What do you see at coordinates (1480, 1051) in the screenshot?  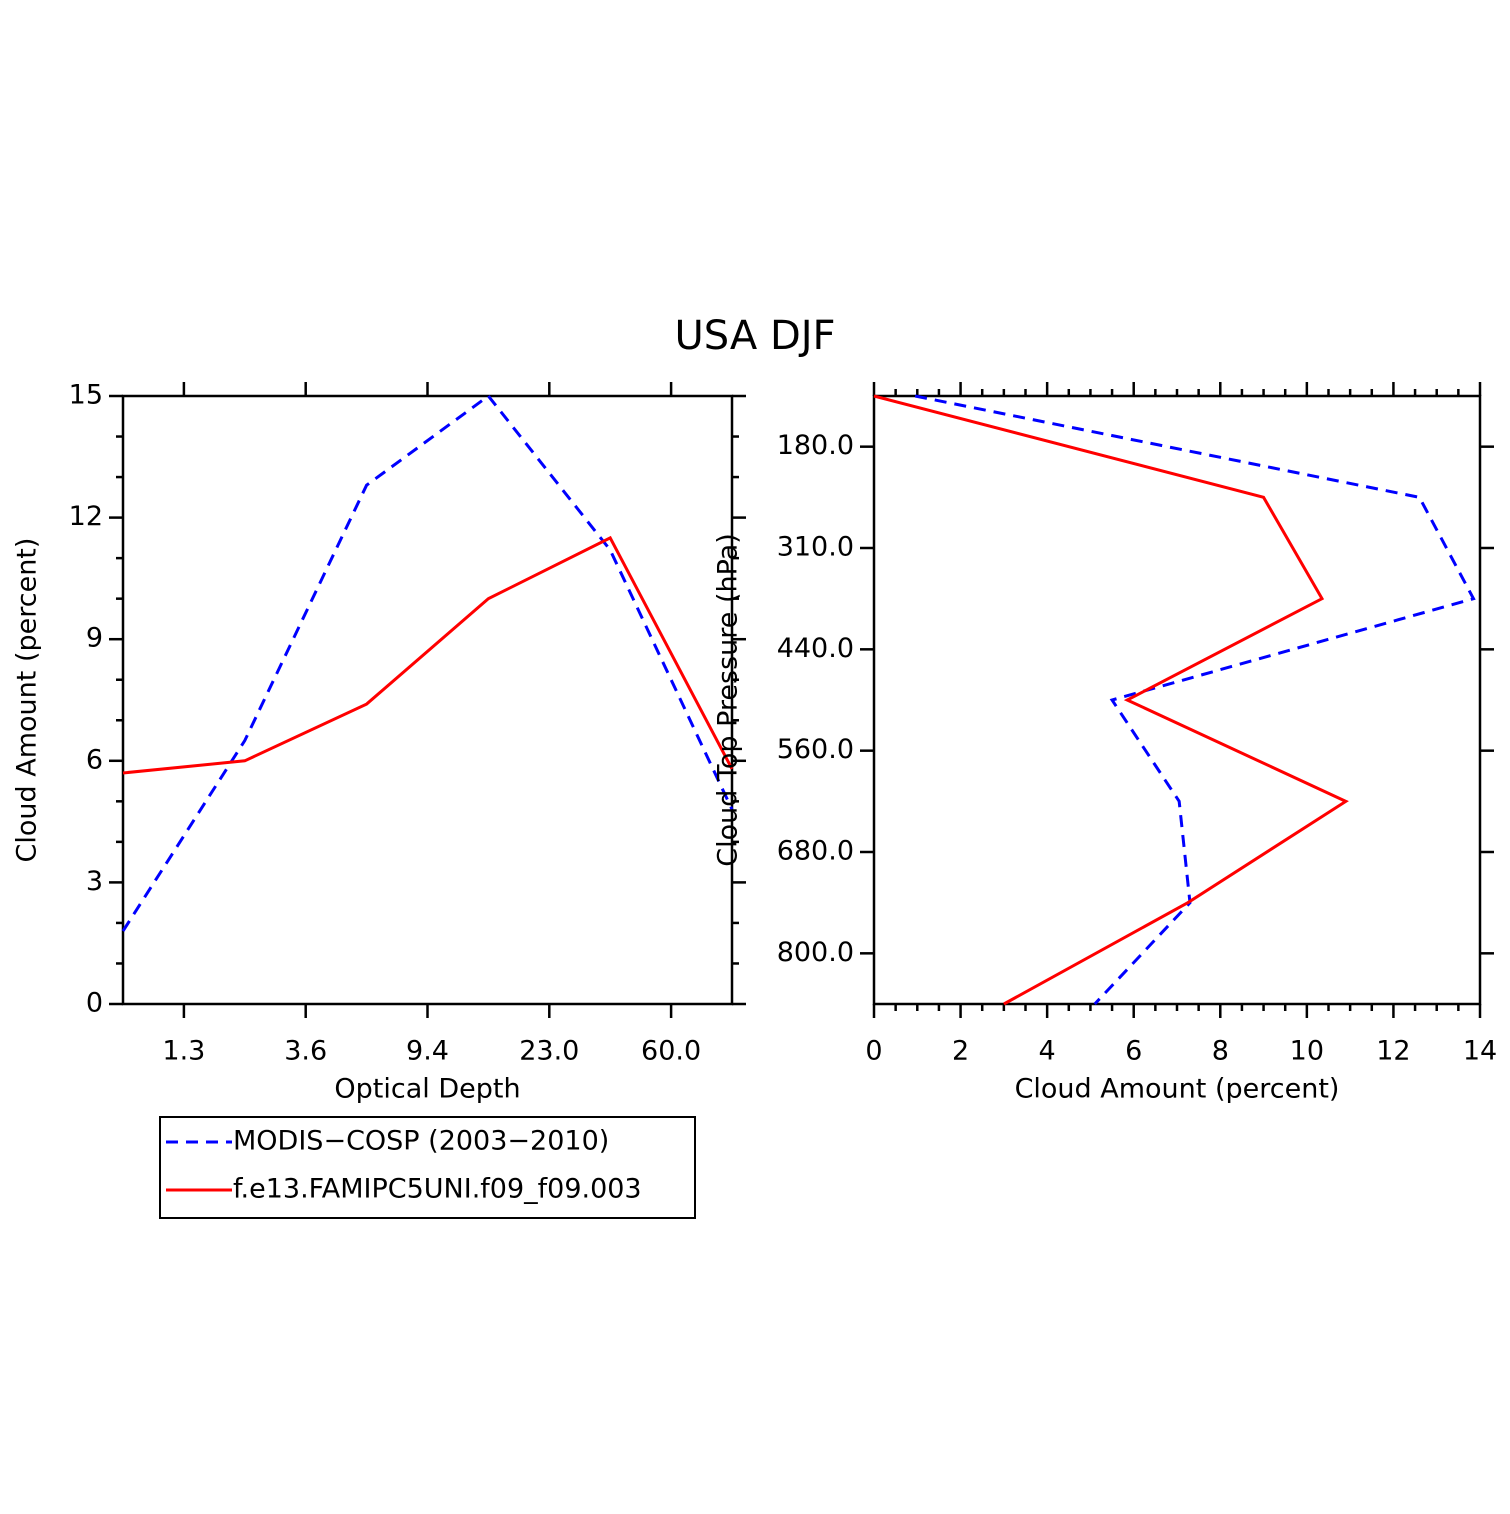 I see `x-tick-label: 14` at bounding box center [1480, 1051].